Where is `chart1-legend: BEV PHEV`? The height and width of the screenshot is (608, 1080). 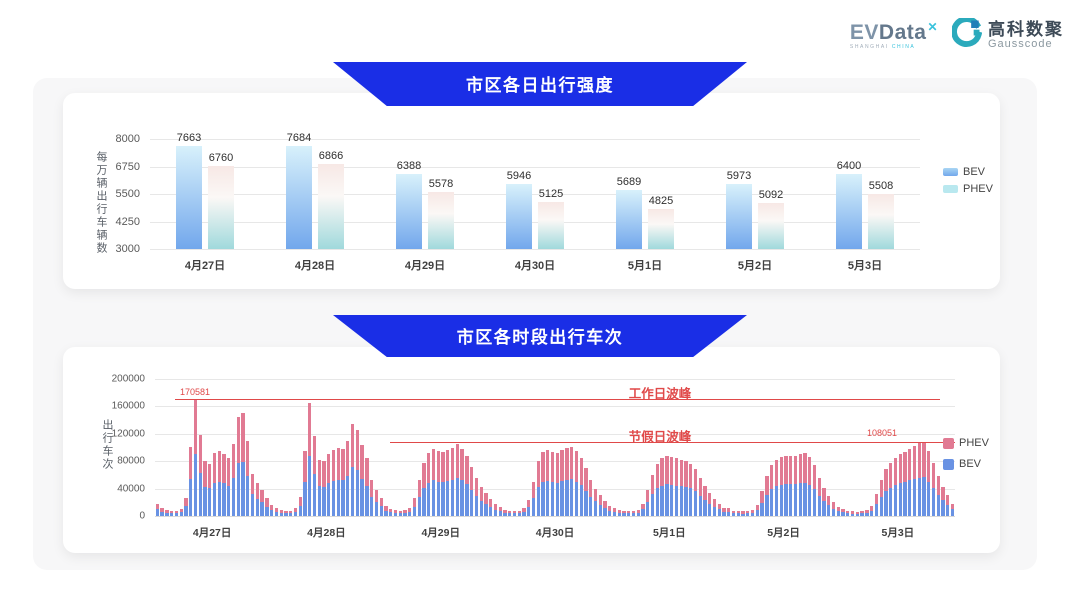 chart1-legend: BEV PHEV is located at coordinates (968, 180).